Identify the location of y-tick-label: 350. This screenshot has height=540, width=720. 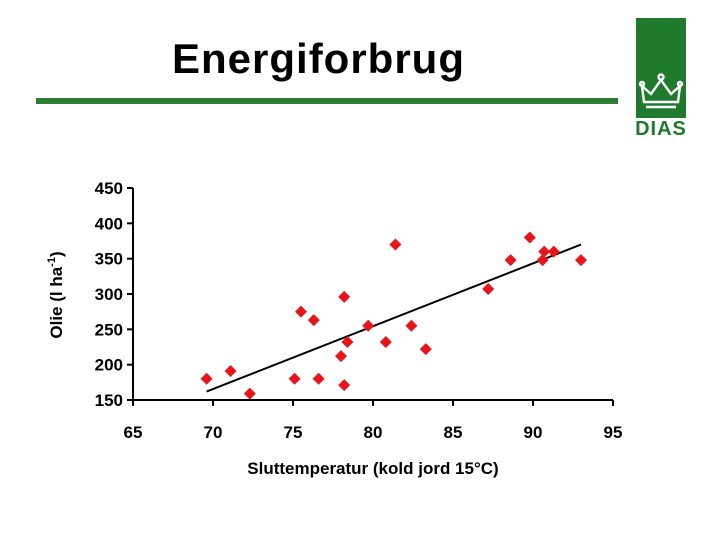
(109, 259).